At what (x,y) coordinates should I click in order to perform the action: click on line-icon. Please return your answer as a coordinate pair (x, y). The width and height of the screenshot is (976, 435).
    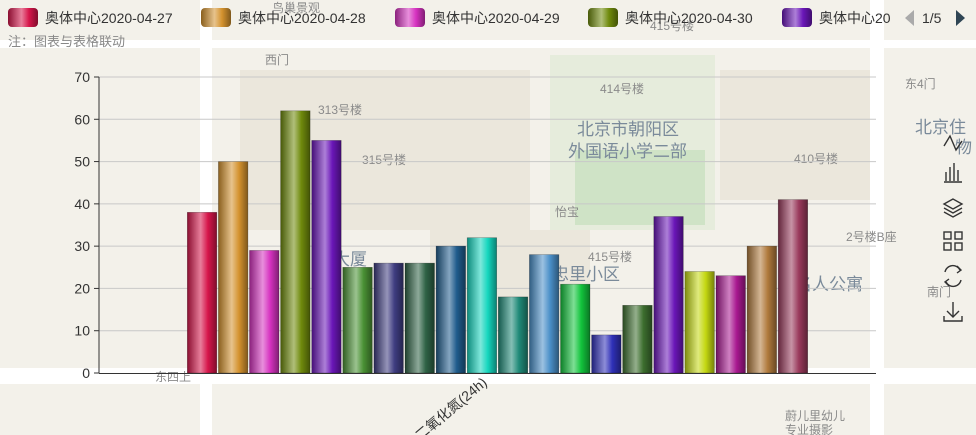
    Looking at the image, I should click on (953, 143).